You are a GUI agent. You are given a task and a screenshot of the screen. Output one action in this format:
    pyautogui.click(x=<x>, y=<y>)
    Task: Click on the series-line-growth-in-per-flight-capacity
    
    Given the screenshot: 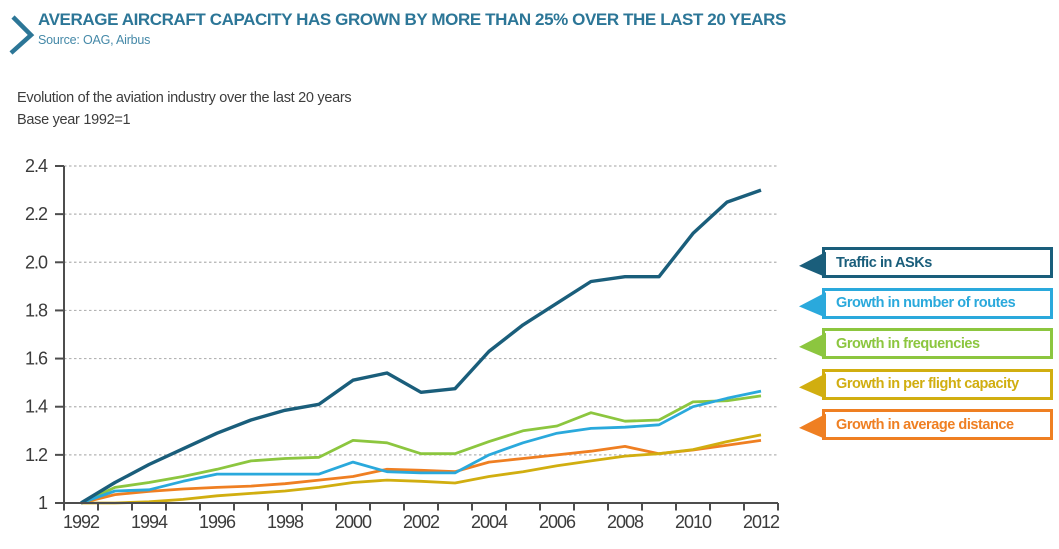 What is the action you would take?
    pyautogui.click(x=421, y=469)
    